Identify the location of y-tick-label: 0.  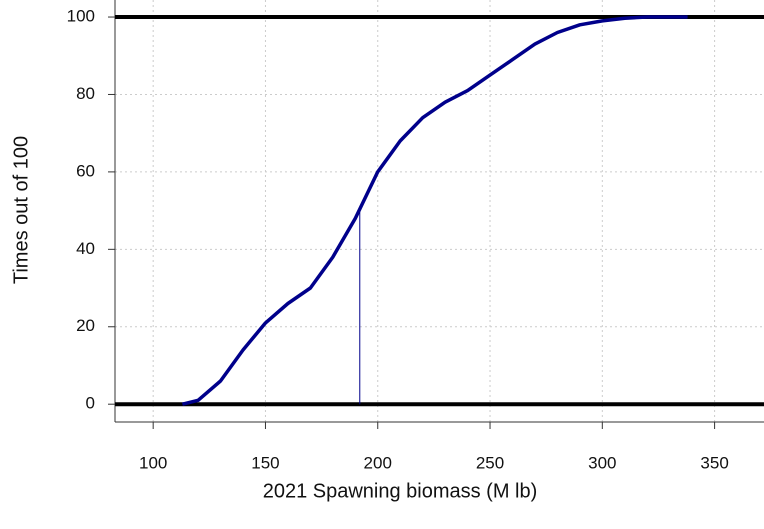
(90, 403).